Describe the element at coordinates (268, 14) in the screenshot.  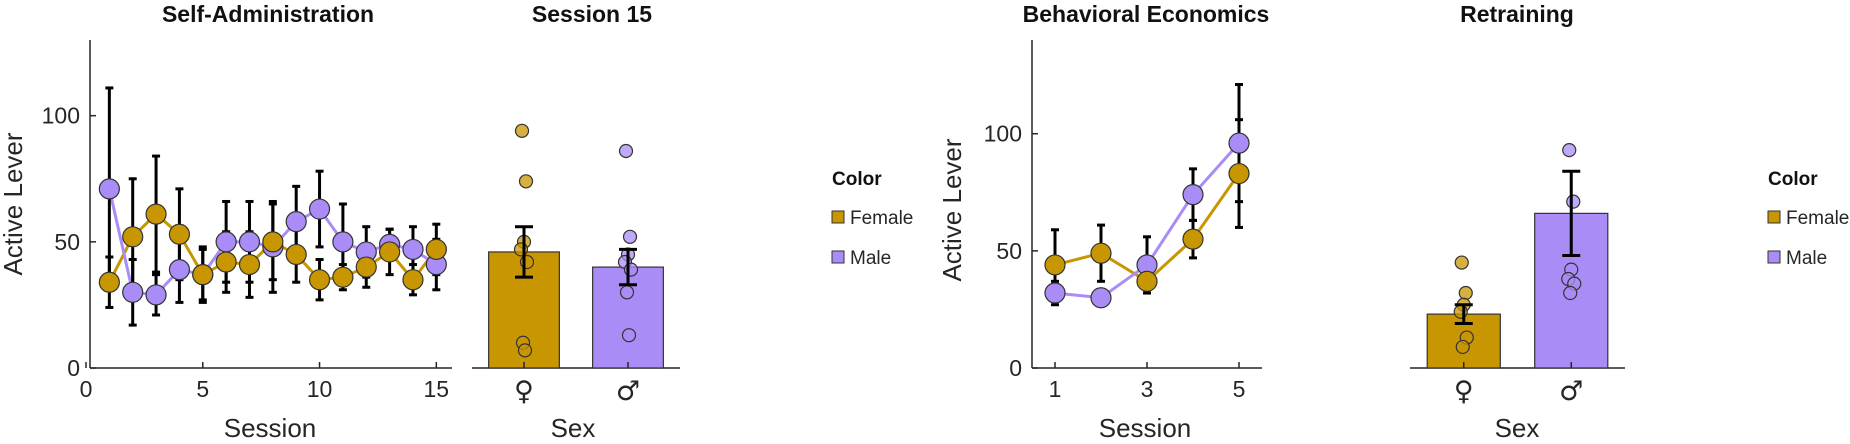
I see `chart-title: Self-Administration` at that location.